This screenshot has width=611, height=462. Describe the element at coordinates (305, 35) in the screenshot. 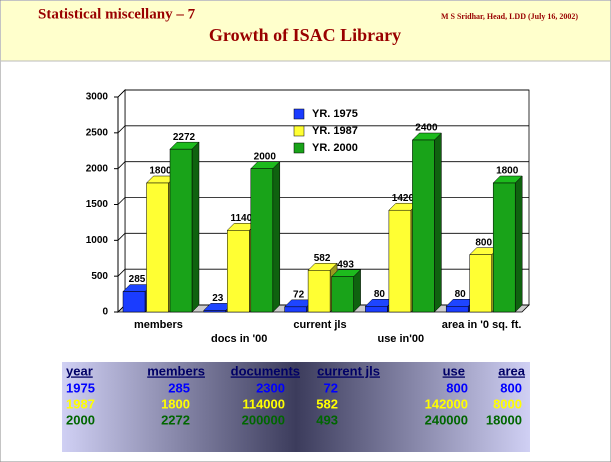

I see `subtitle: Growth of ISAC Library` at that location.